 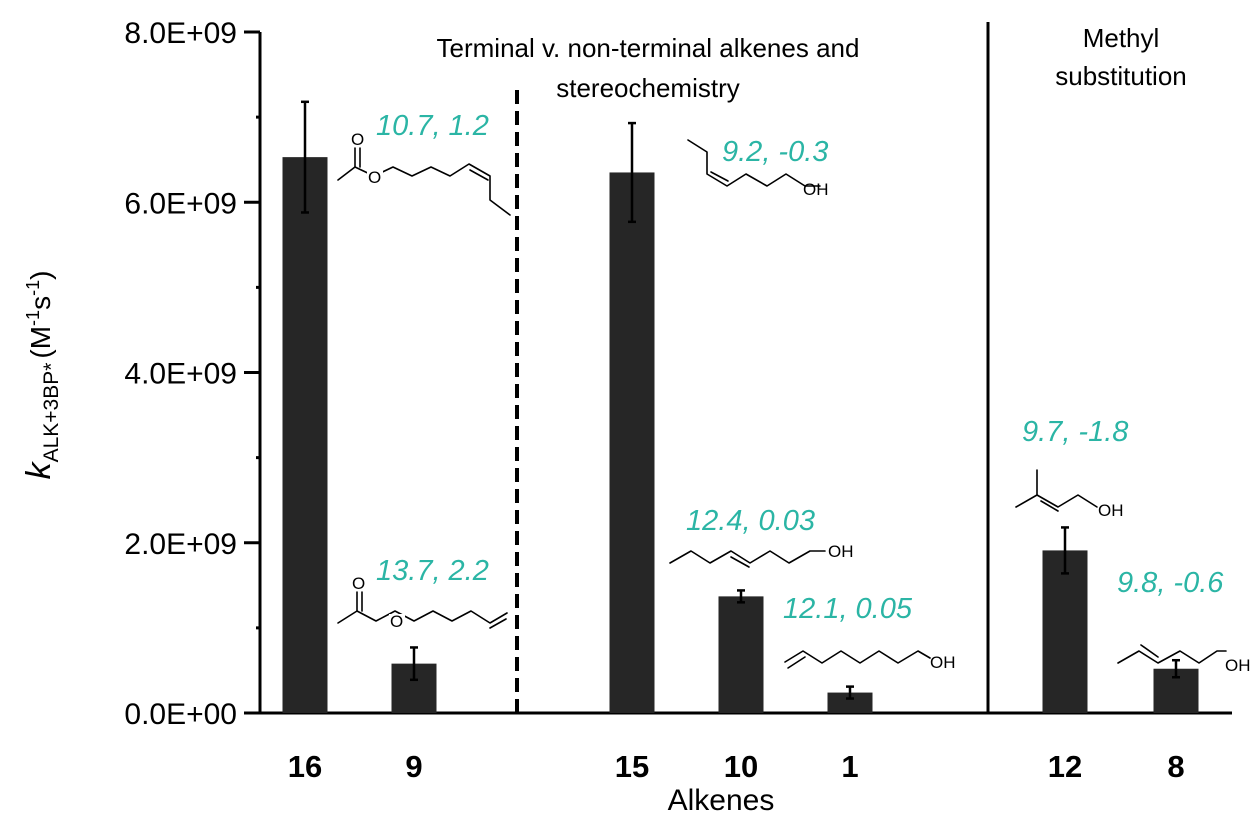 I want to click on y-tick-label: 6.0E+09, so click(x=180, y=203).